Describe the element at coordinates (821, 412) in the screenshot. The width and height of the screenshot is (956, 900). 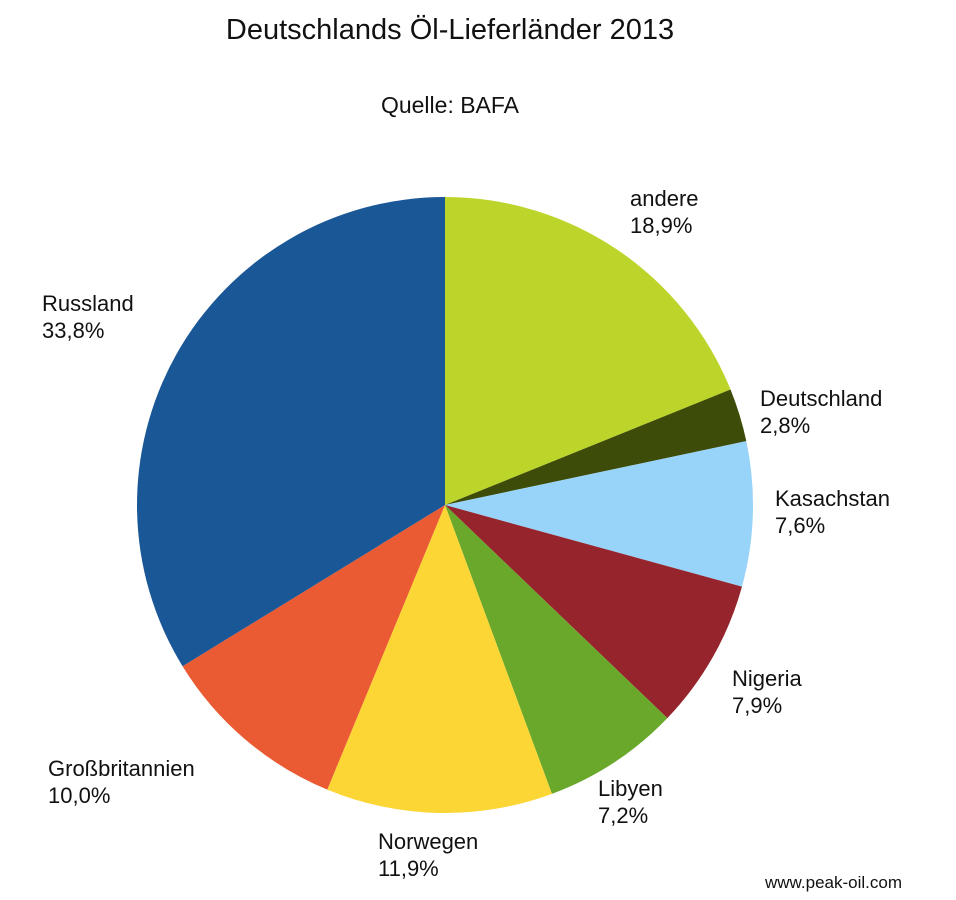
I see `slice-label: Deutschland 2,8%` at that location.